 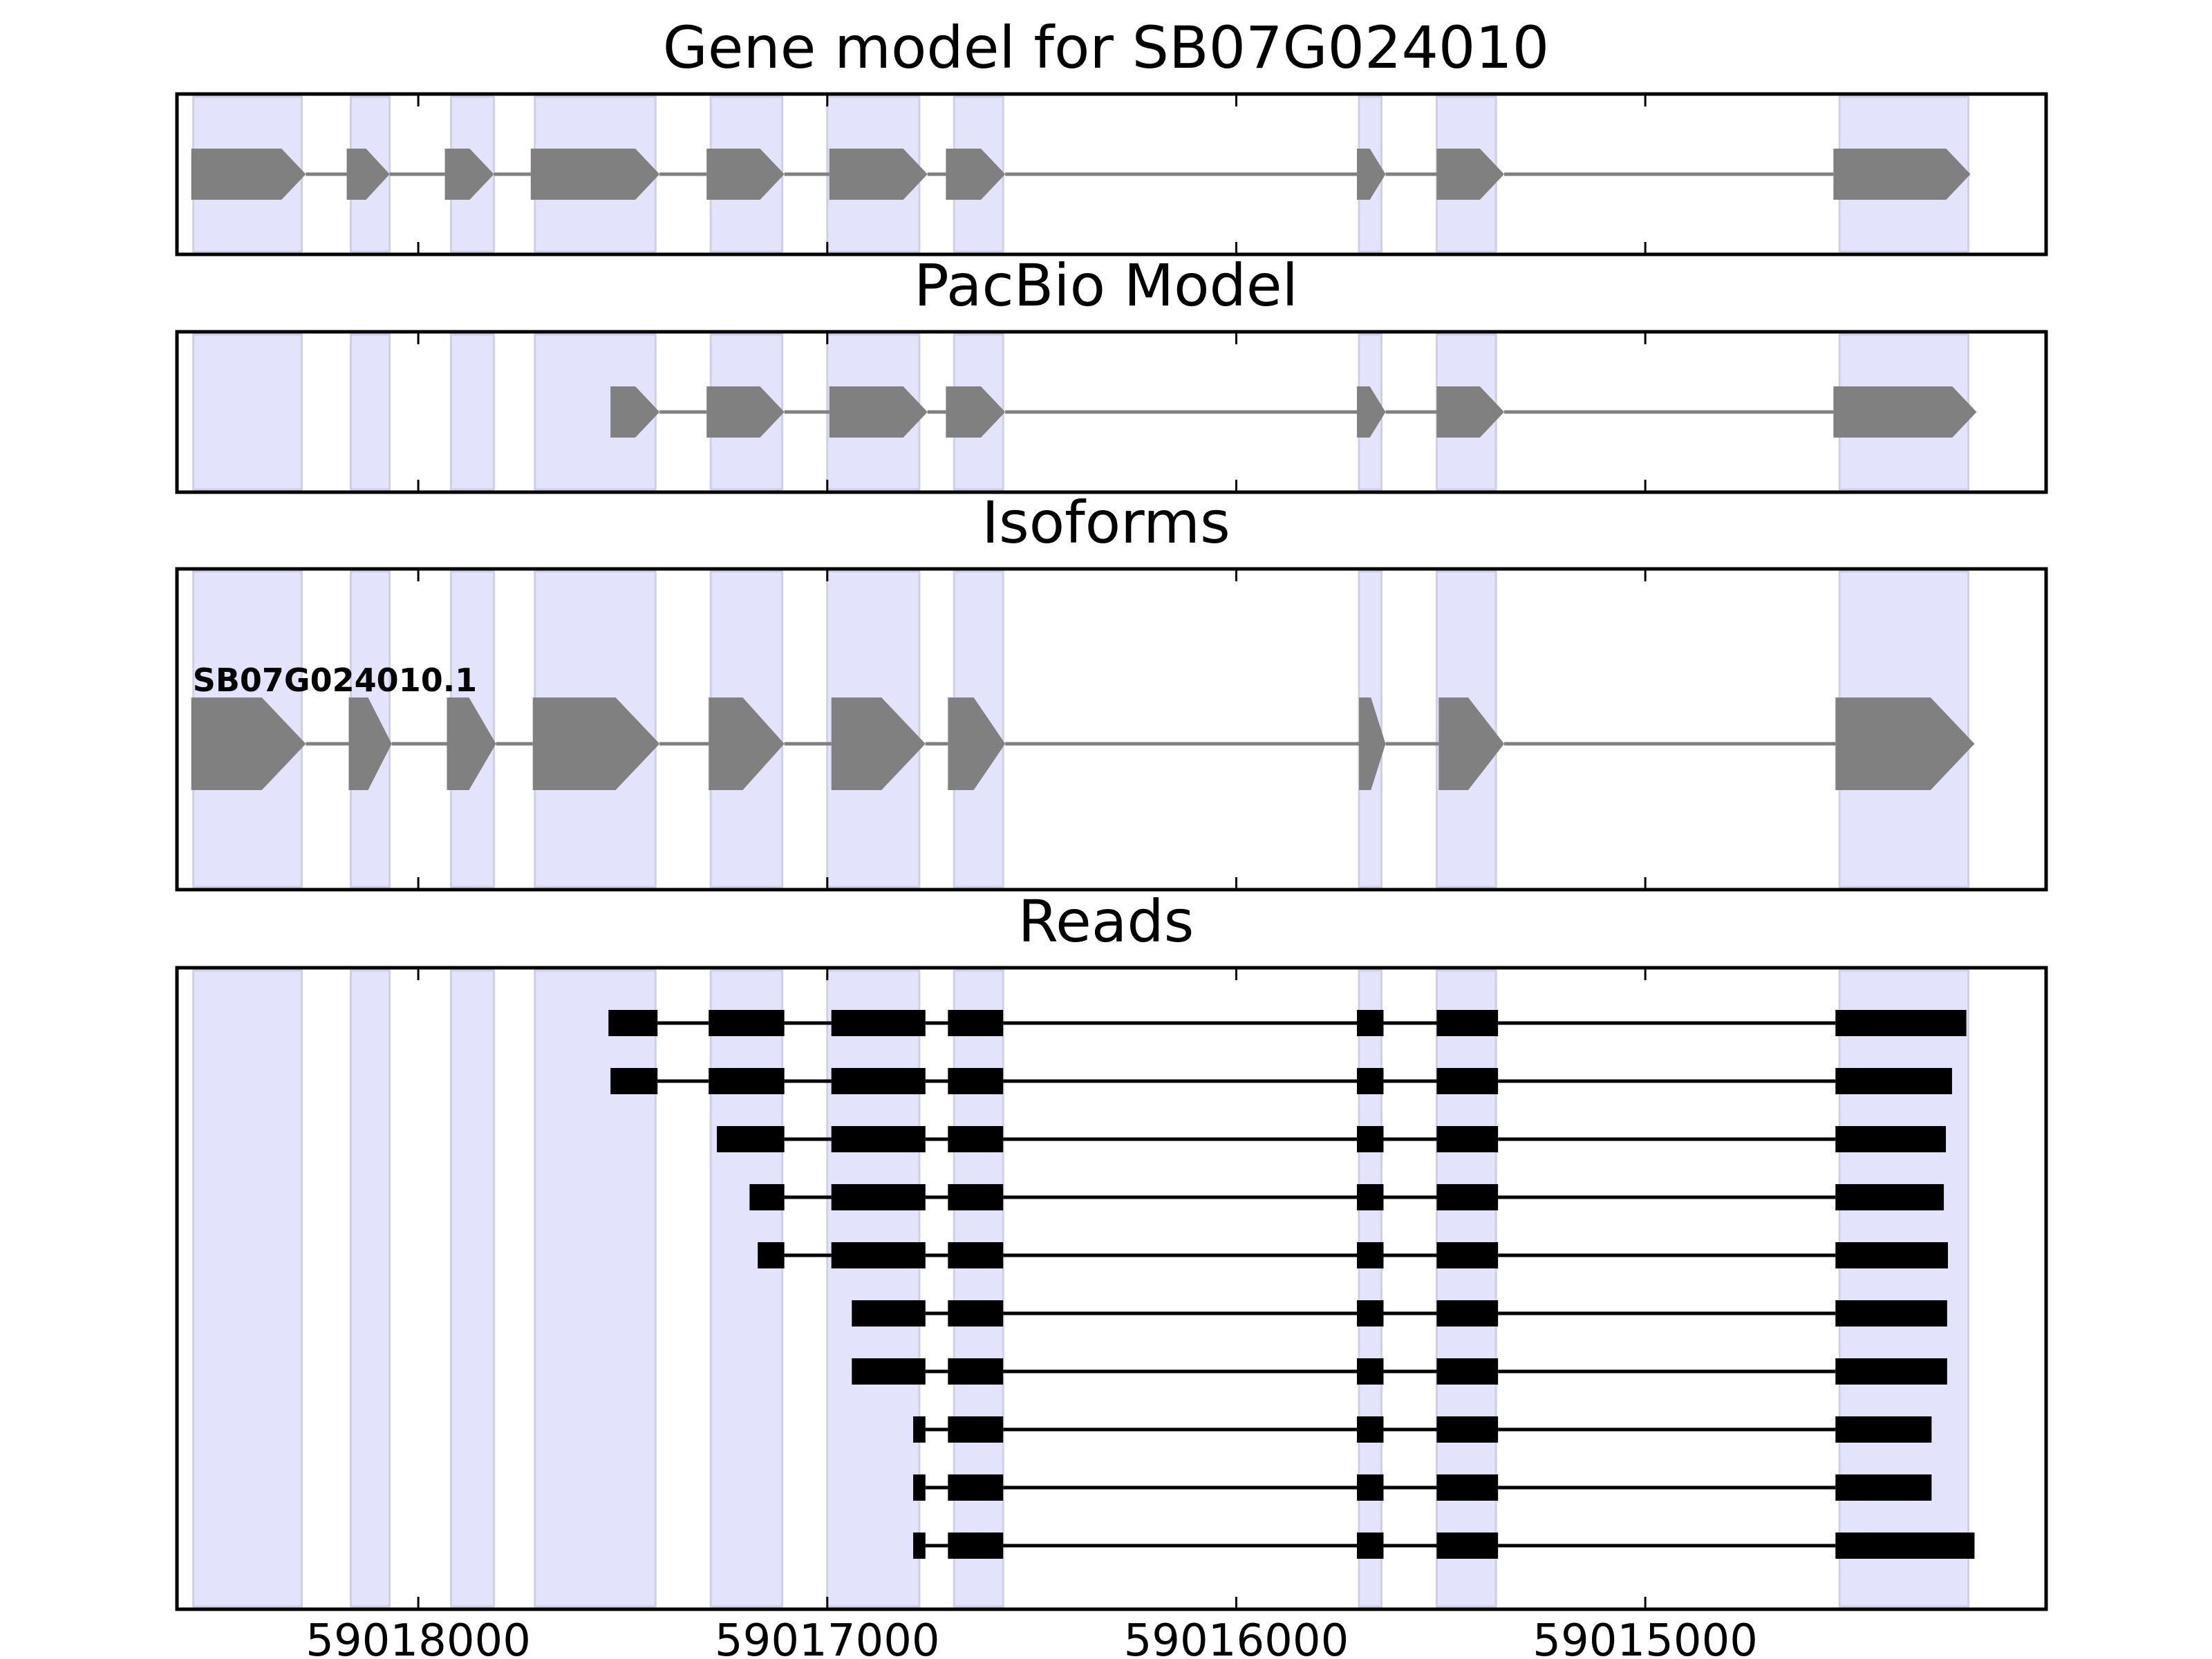 I want to click on pacbio-model-frame, so click(x=1111, y=412).